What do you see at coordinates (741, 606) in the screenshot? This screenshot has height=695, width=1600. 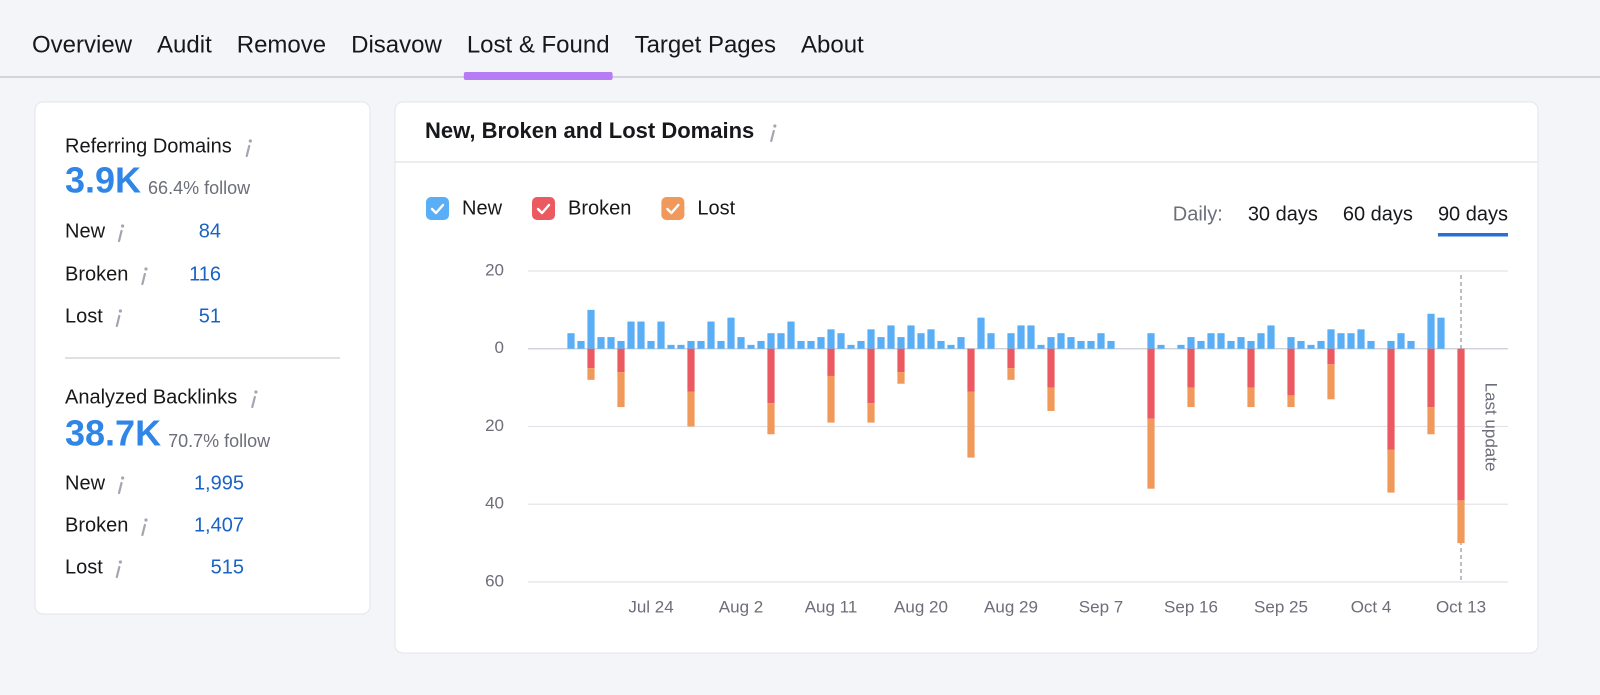 I see `x-tick-label: Aug 2` at bounding box center [741, 606].